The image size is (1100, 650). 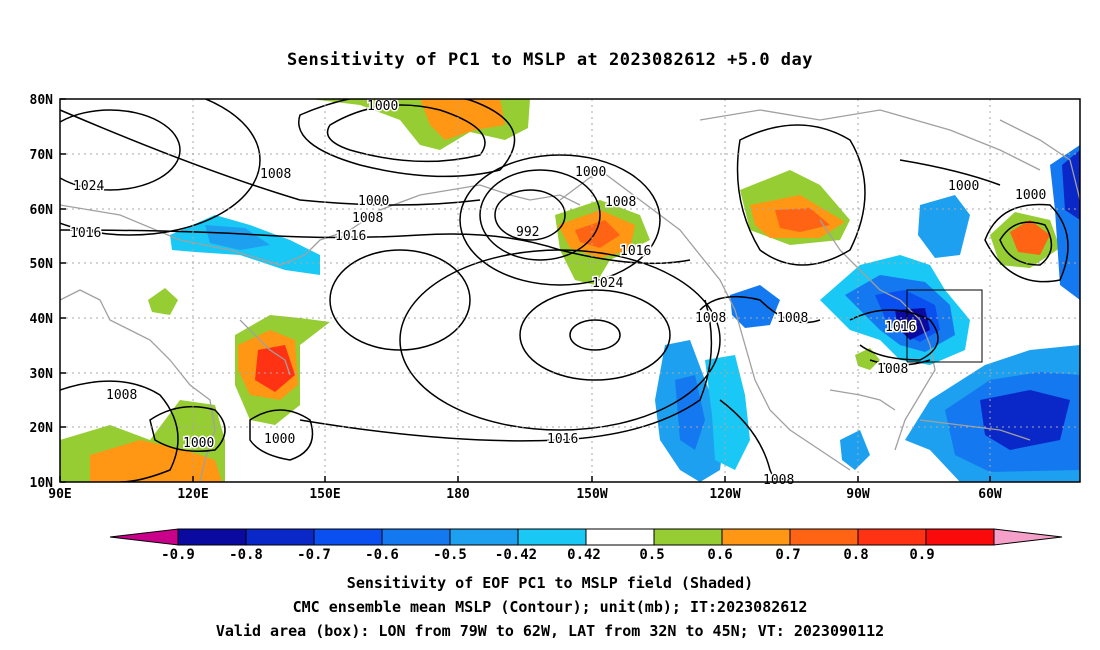 I want to click on positive-region-gulf-alaska-max, so click(x=597, y=234).